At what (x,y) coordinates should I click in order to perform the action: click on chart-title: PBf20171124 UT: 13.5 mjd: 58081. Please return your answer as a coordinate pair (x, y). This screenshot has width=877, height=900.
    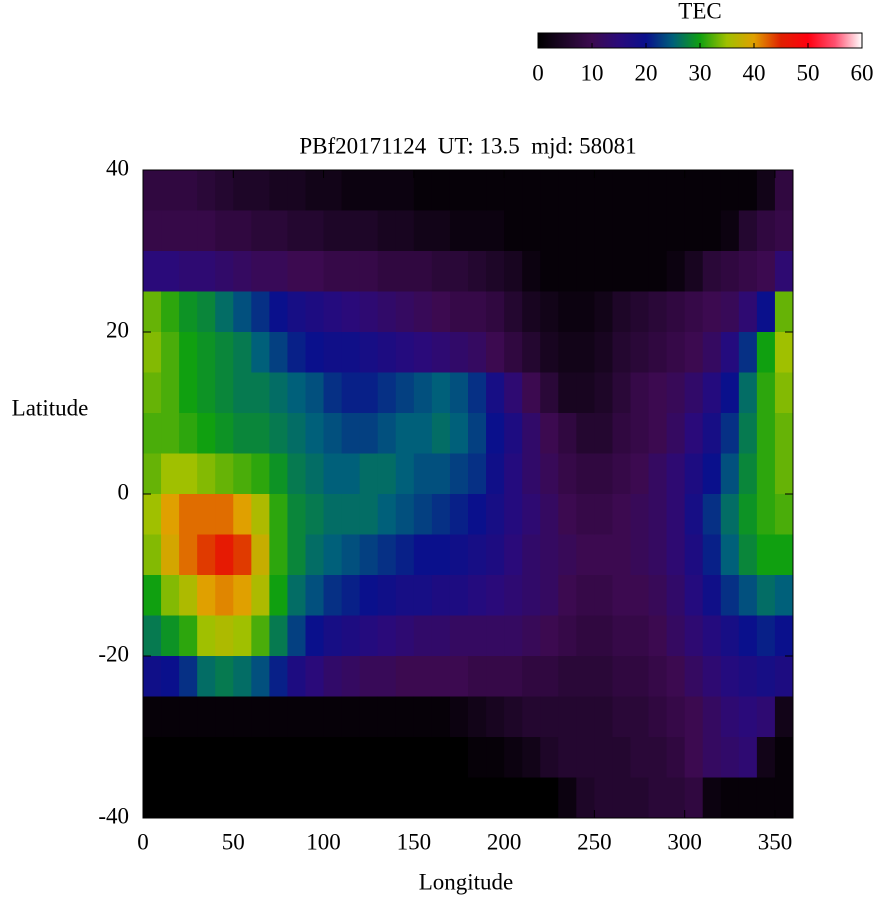
    Looking at the image, I should click on (467, 145).